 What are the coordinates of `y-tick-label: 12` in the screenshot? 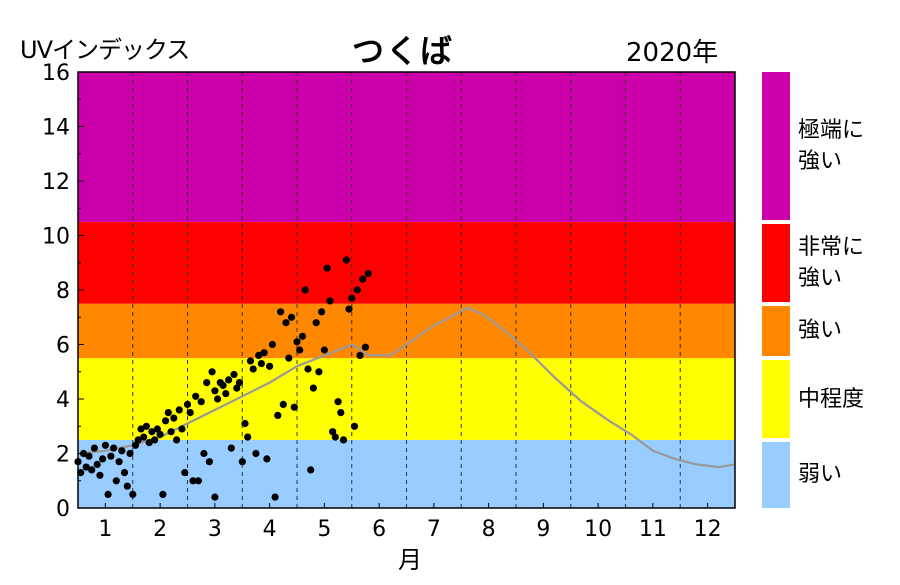 It's located at (56, 182).